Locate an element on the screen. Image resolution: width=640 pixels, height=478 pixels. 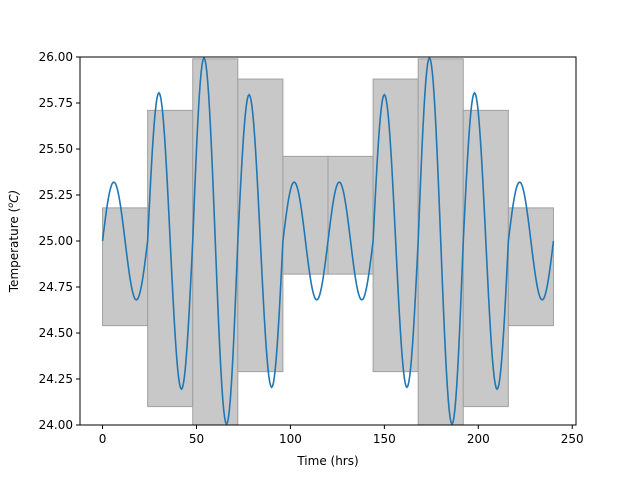
x-tick-label: 100 is located at coordinates (290, 439).